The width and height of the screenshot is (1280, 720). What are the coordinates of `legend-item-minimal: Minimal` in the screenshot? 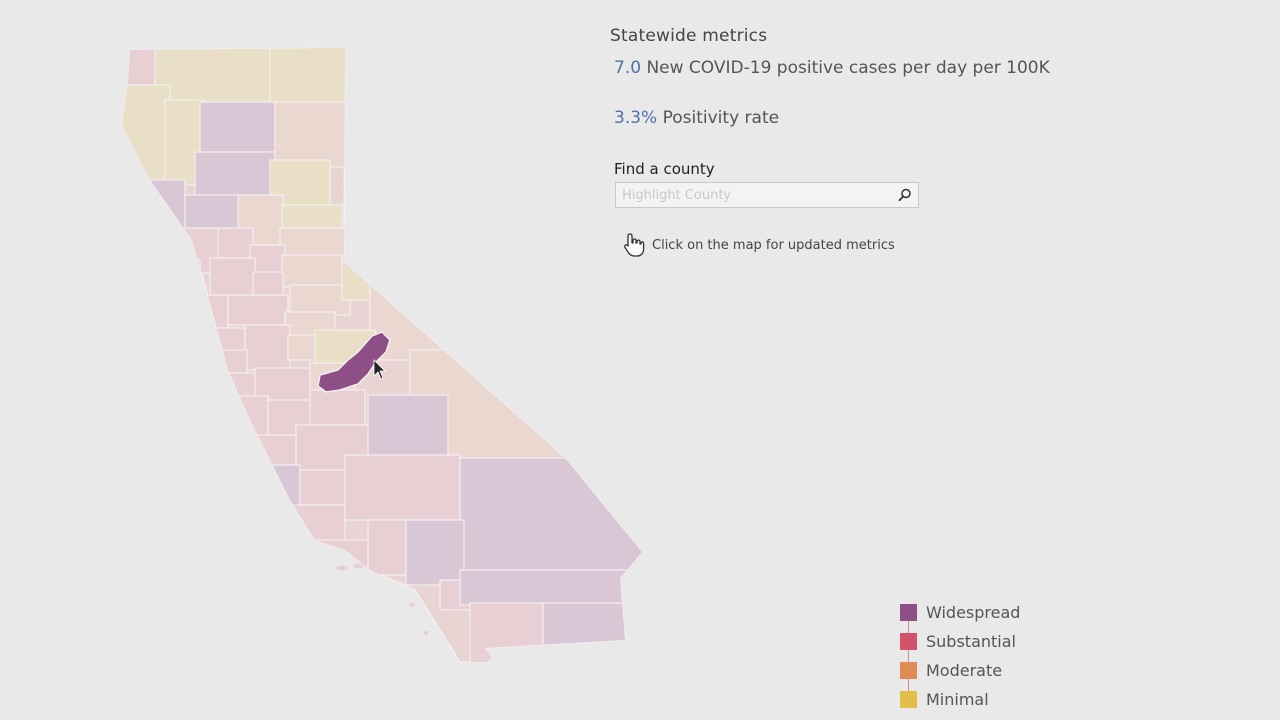 It's located at (960, 699).